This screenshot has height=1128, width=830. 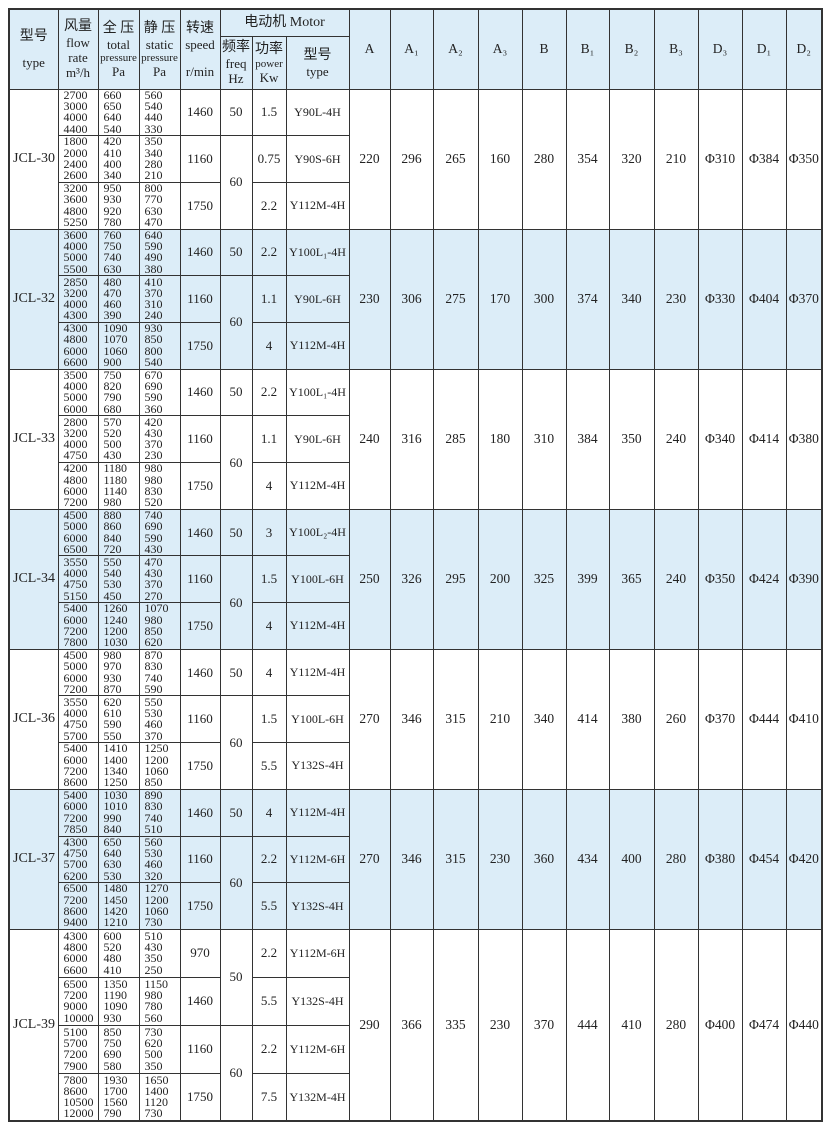 I want to click on power-cell: 1.5, so click(x=269, y=112).